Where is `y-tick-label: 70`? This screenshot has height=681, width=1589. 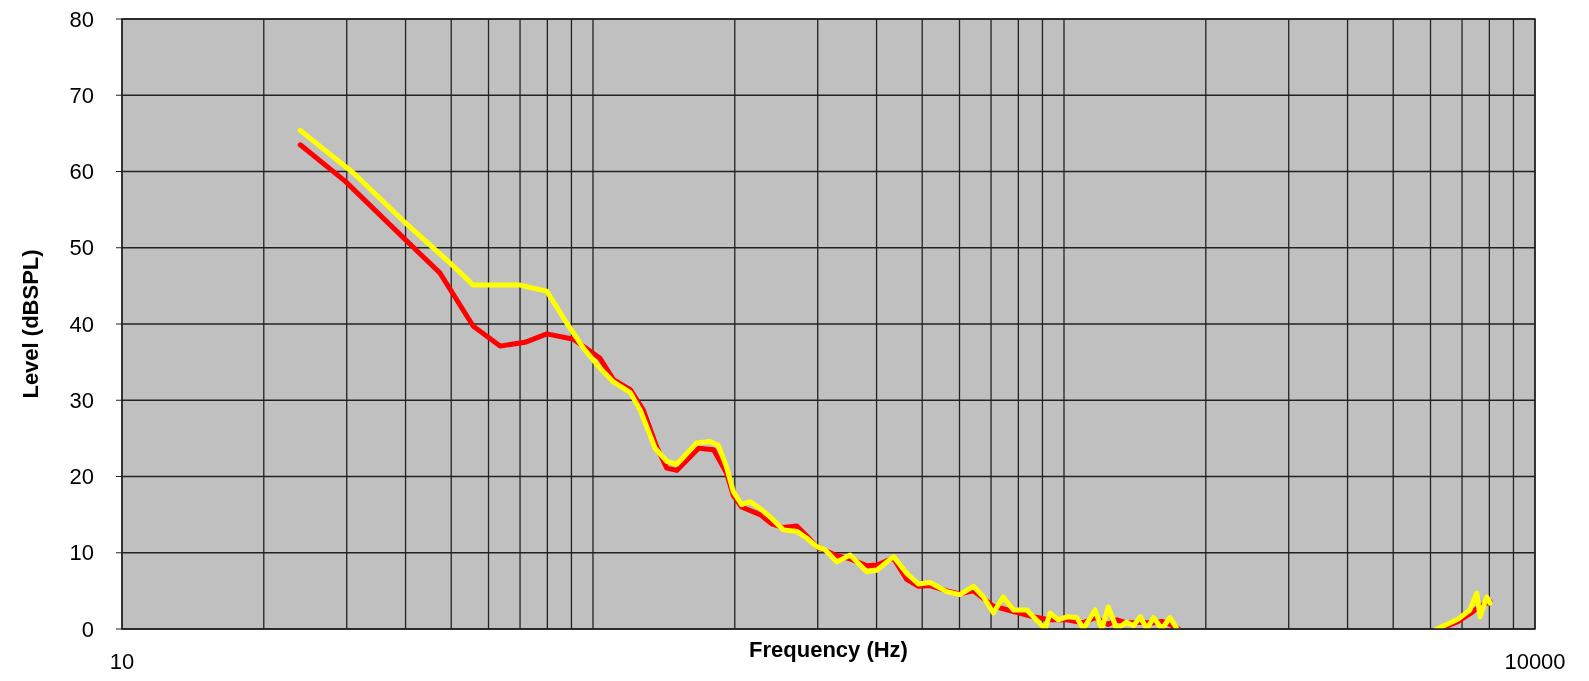
y-tick-label: 70 is located at coordinates (81, 95).